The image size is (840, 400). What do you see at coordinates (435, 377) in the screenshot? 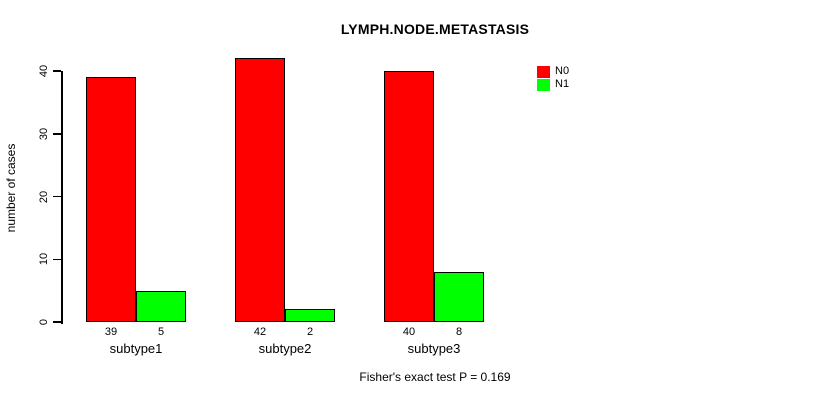
I see `footnote-text: Fisher's exact test P = 0.169` at bounding box center [435, 377].